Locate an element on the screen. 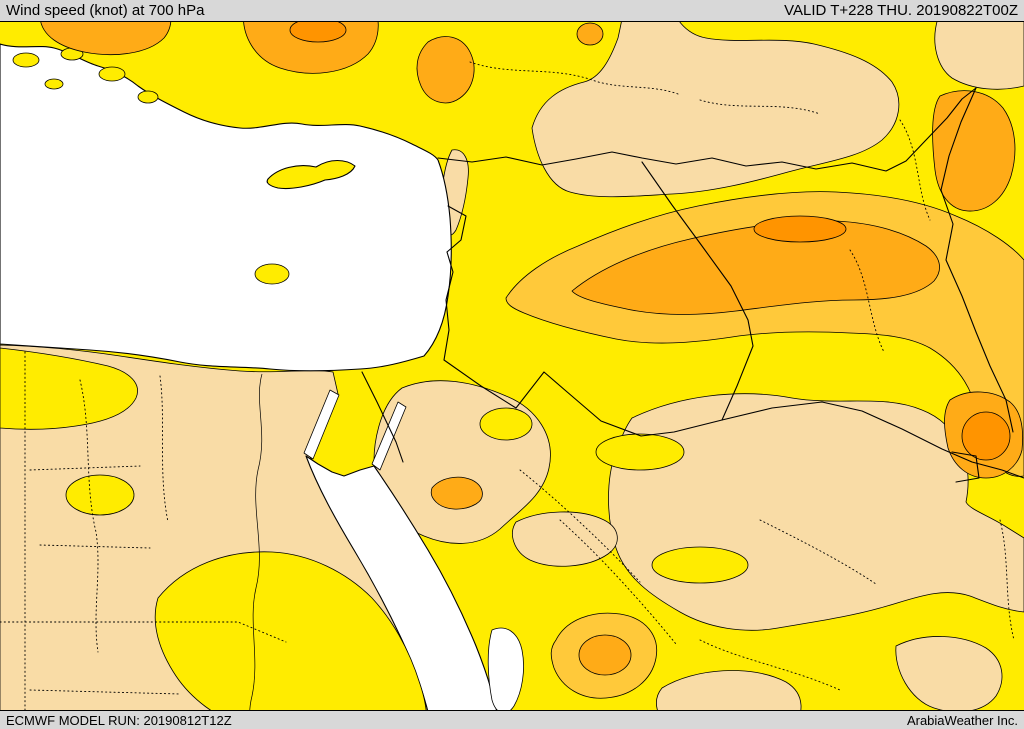 Image resolution: width=1024 pixels, height=729 pixels. yellow-region-south-egypt is located at coordinates (291, 640).